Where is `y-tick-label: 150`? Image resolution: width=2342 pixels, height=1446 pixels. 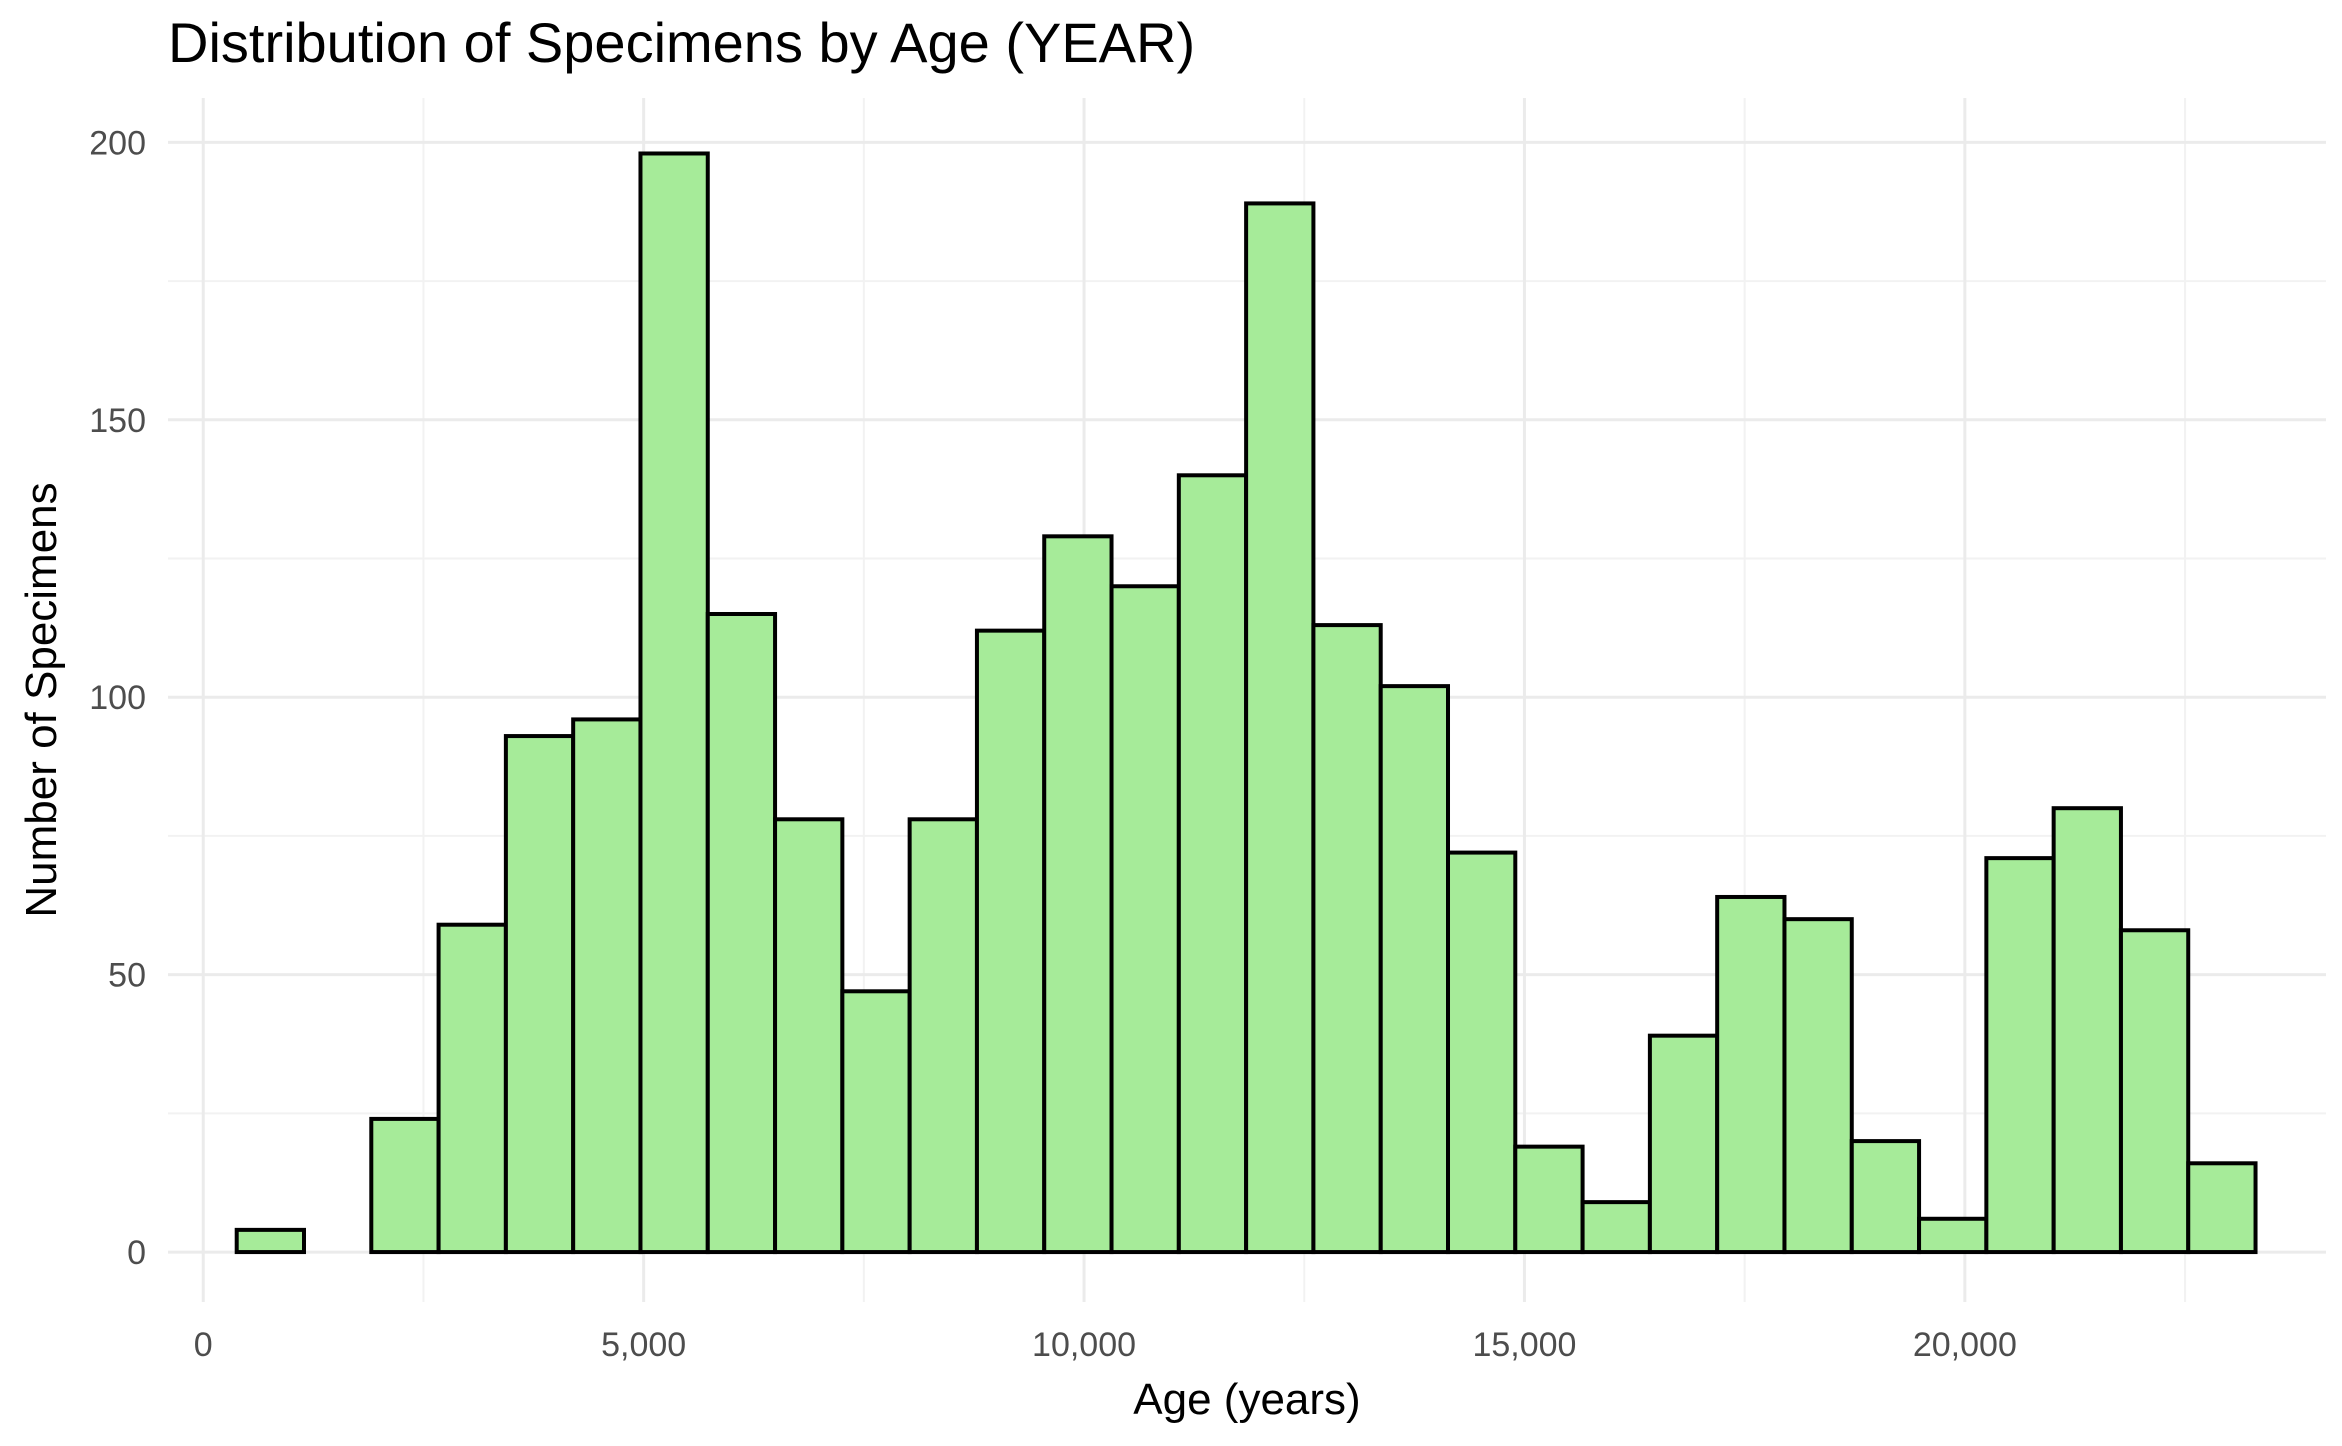 y-tick-label: 150 is located at coordinates (117, 421).